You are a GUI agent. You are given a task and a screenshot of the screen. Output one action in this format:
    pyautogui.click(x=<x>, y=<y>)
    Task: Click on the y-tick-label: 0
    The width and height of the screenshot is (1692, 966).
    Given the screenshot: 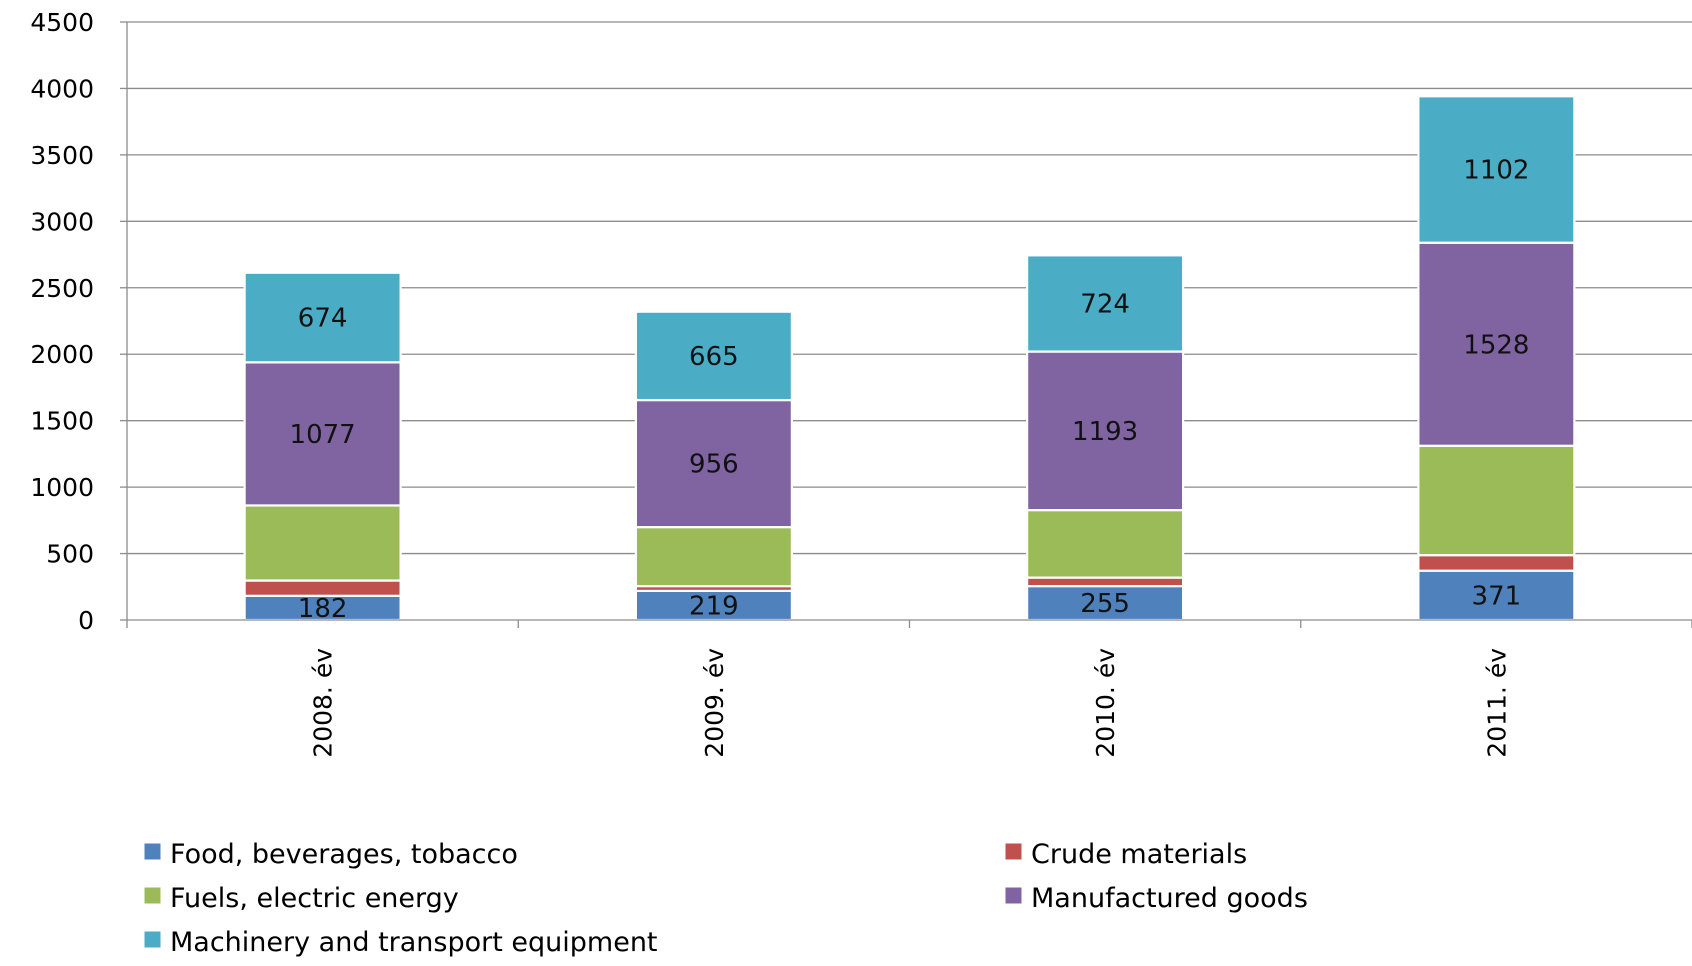 What is the action you would take?
    pyautogui.click(x=86, y=620)
    